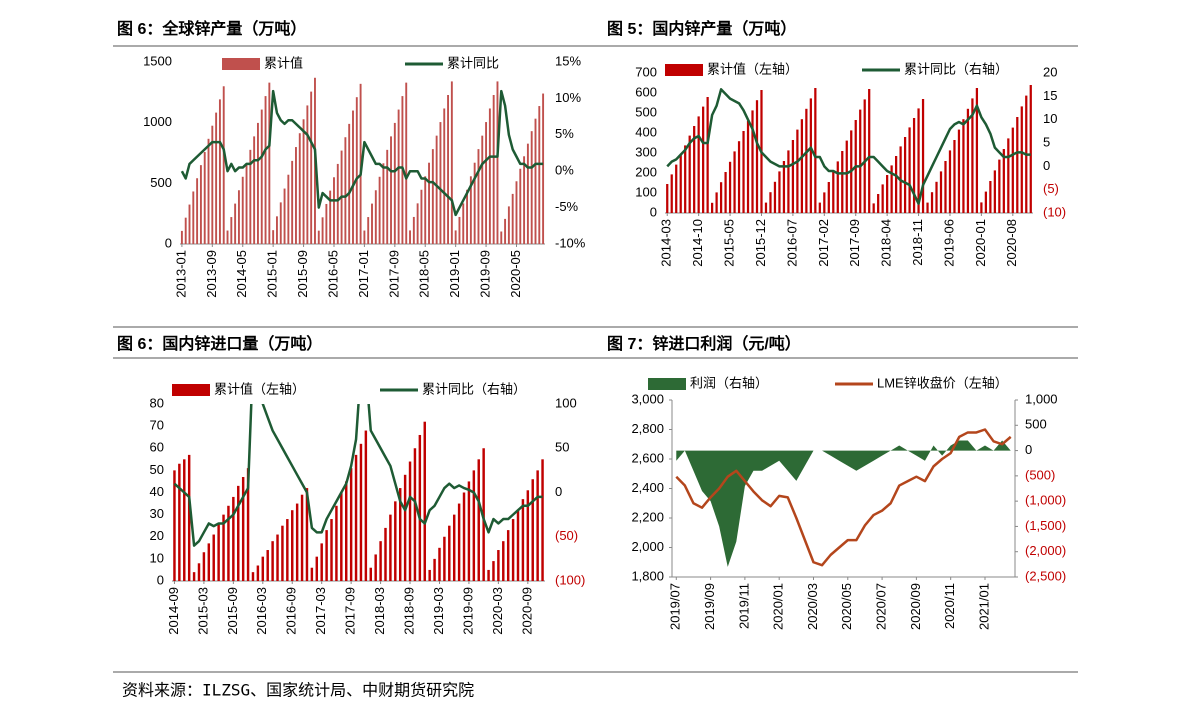  What do you see at coordinates (272, 274) in the screenshot?
I see `x-tick-label: 2015-01` at bounding box center [272, 274].